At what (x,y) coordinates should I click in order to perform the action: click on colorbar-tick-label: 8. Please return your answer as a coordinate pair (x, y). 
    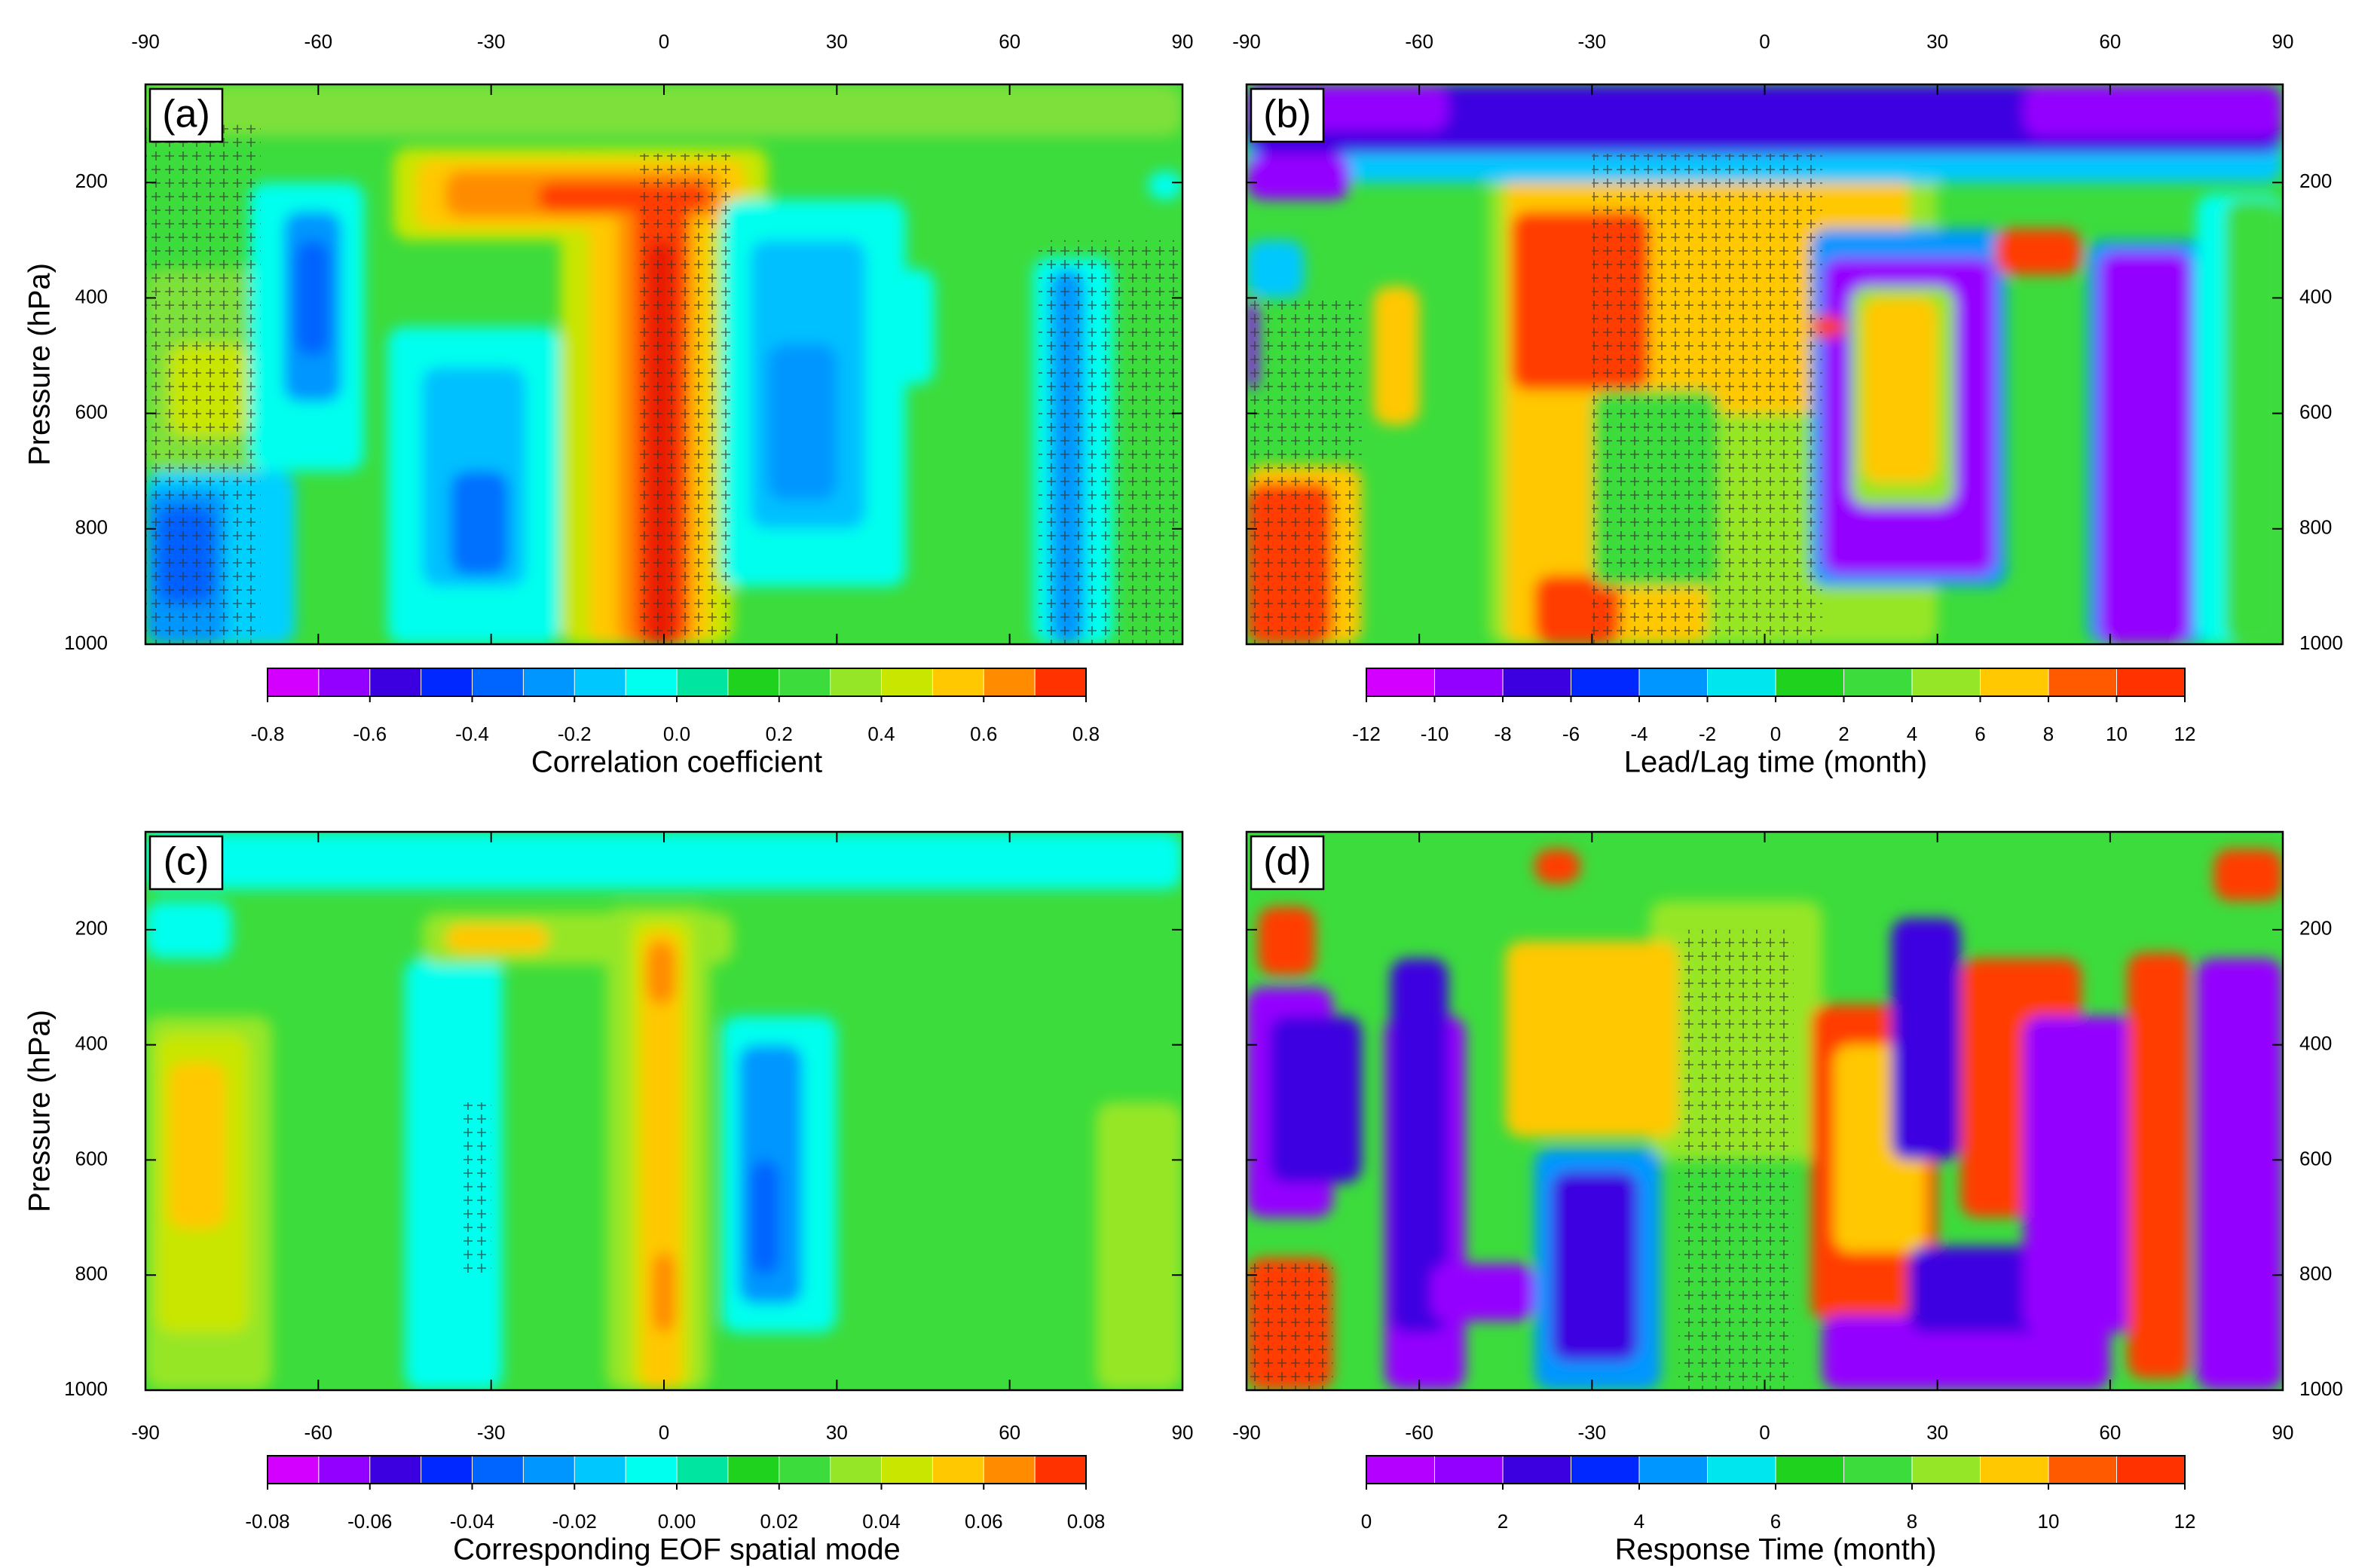
    Looking at the image, I should click on (2048, 734).